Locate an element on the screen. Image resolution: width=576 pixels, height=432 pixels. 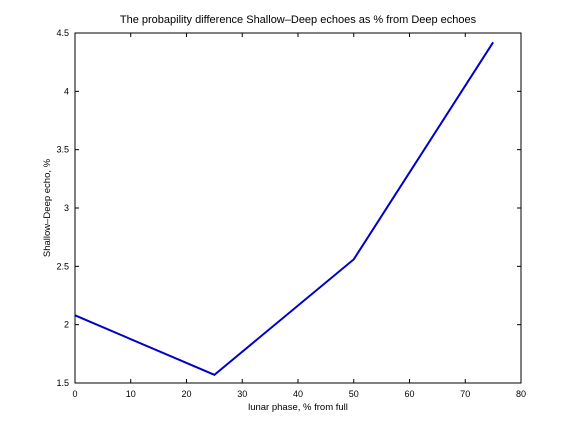
x-tick-label: 60 is located at coordinates (409, 394).